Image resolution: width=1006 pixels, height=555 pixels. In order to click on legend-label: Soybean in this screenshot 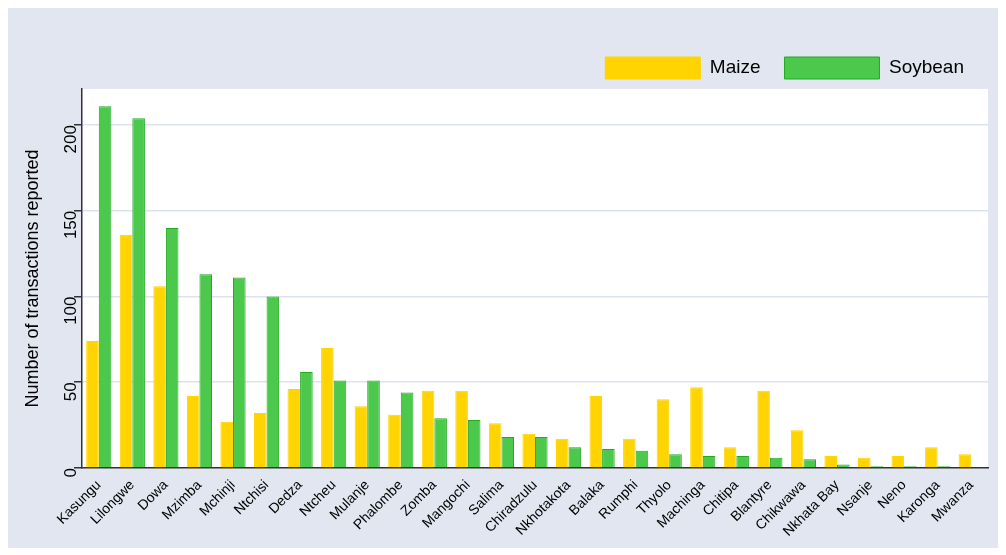, I will do `click(926, 67)`.